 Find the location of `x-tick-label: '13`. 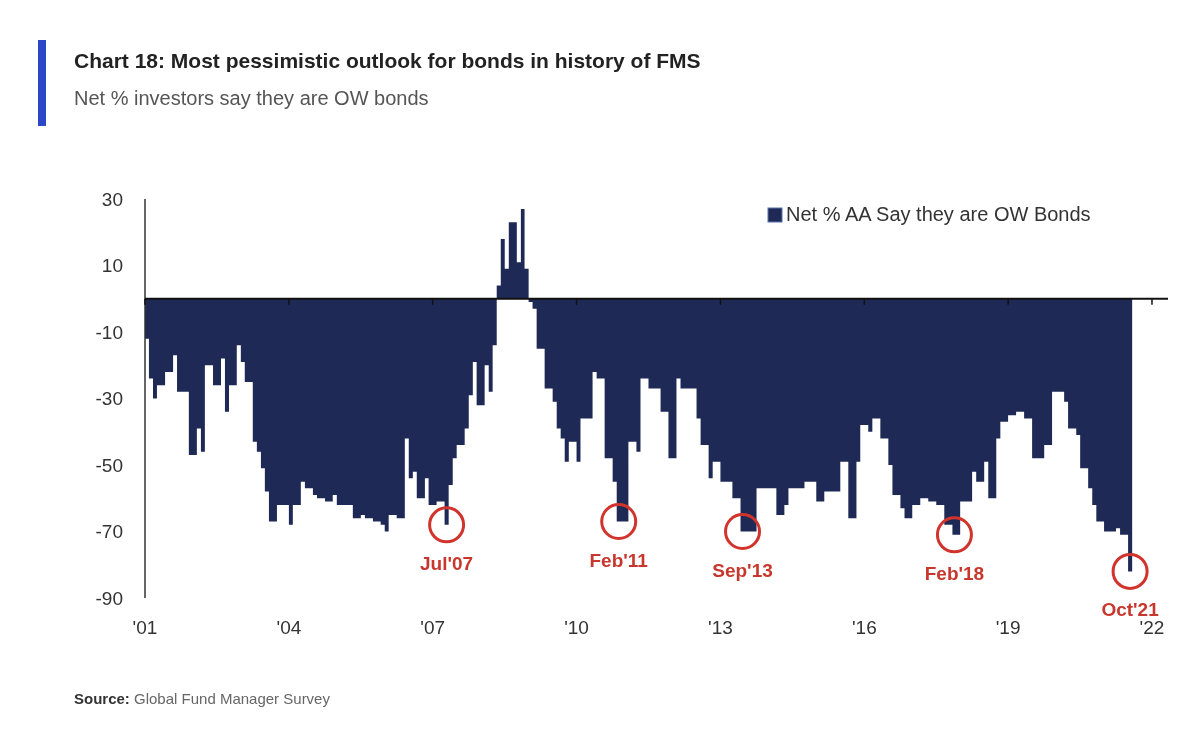

x-tick-label: '13 is located at coordinates (720, 627).